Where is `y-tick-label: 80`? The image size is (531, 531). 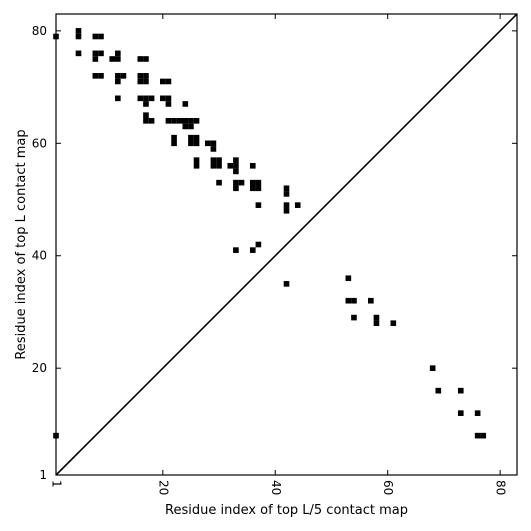 y-tick-label: 80 is located at coordinates (39, 31).